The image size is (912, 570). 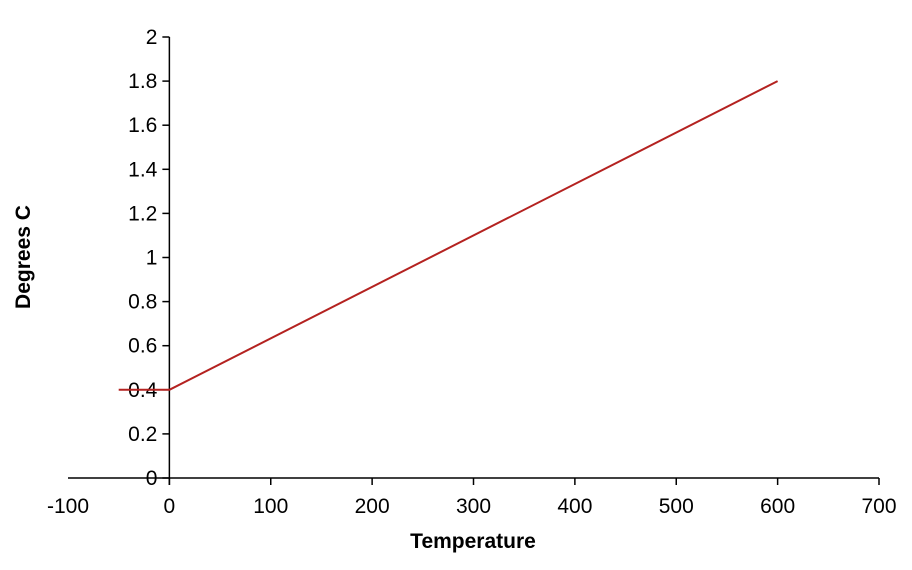 What do you see at coordinates (142, 81) in the screenshot?
I see `y-tick-label: 1.8` at bounding box center [142, 81].